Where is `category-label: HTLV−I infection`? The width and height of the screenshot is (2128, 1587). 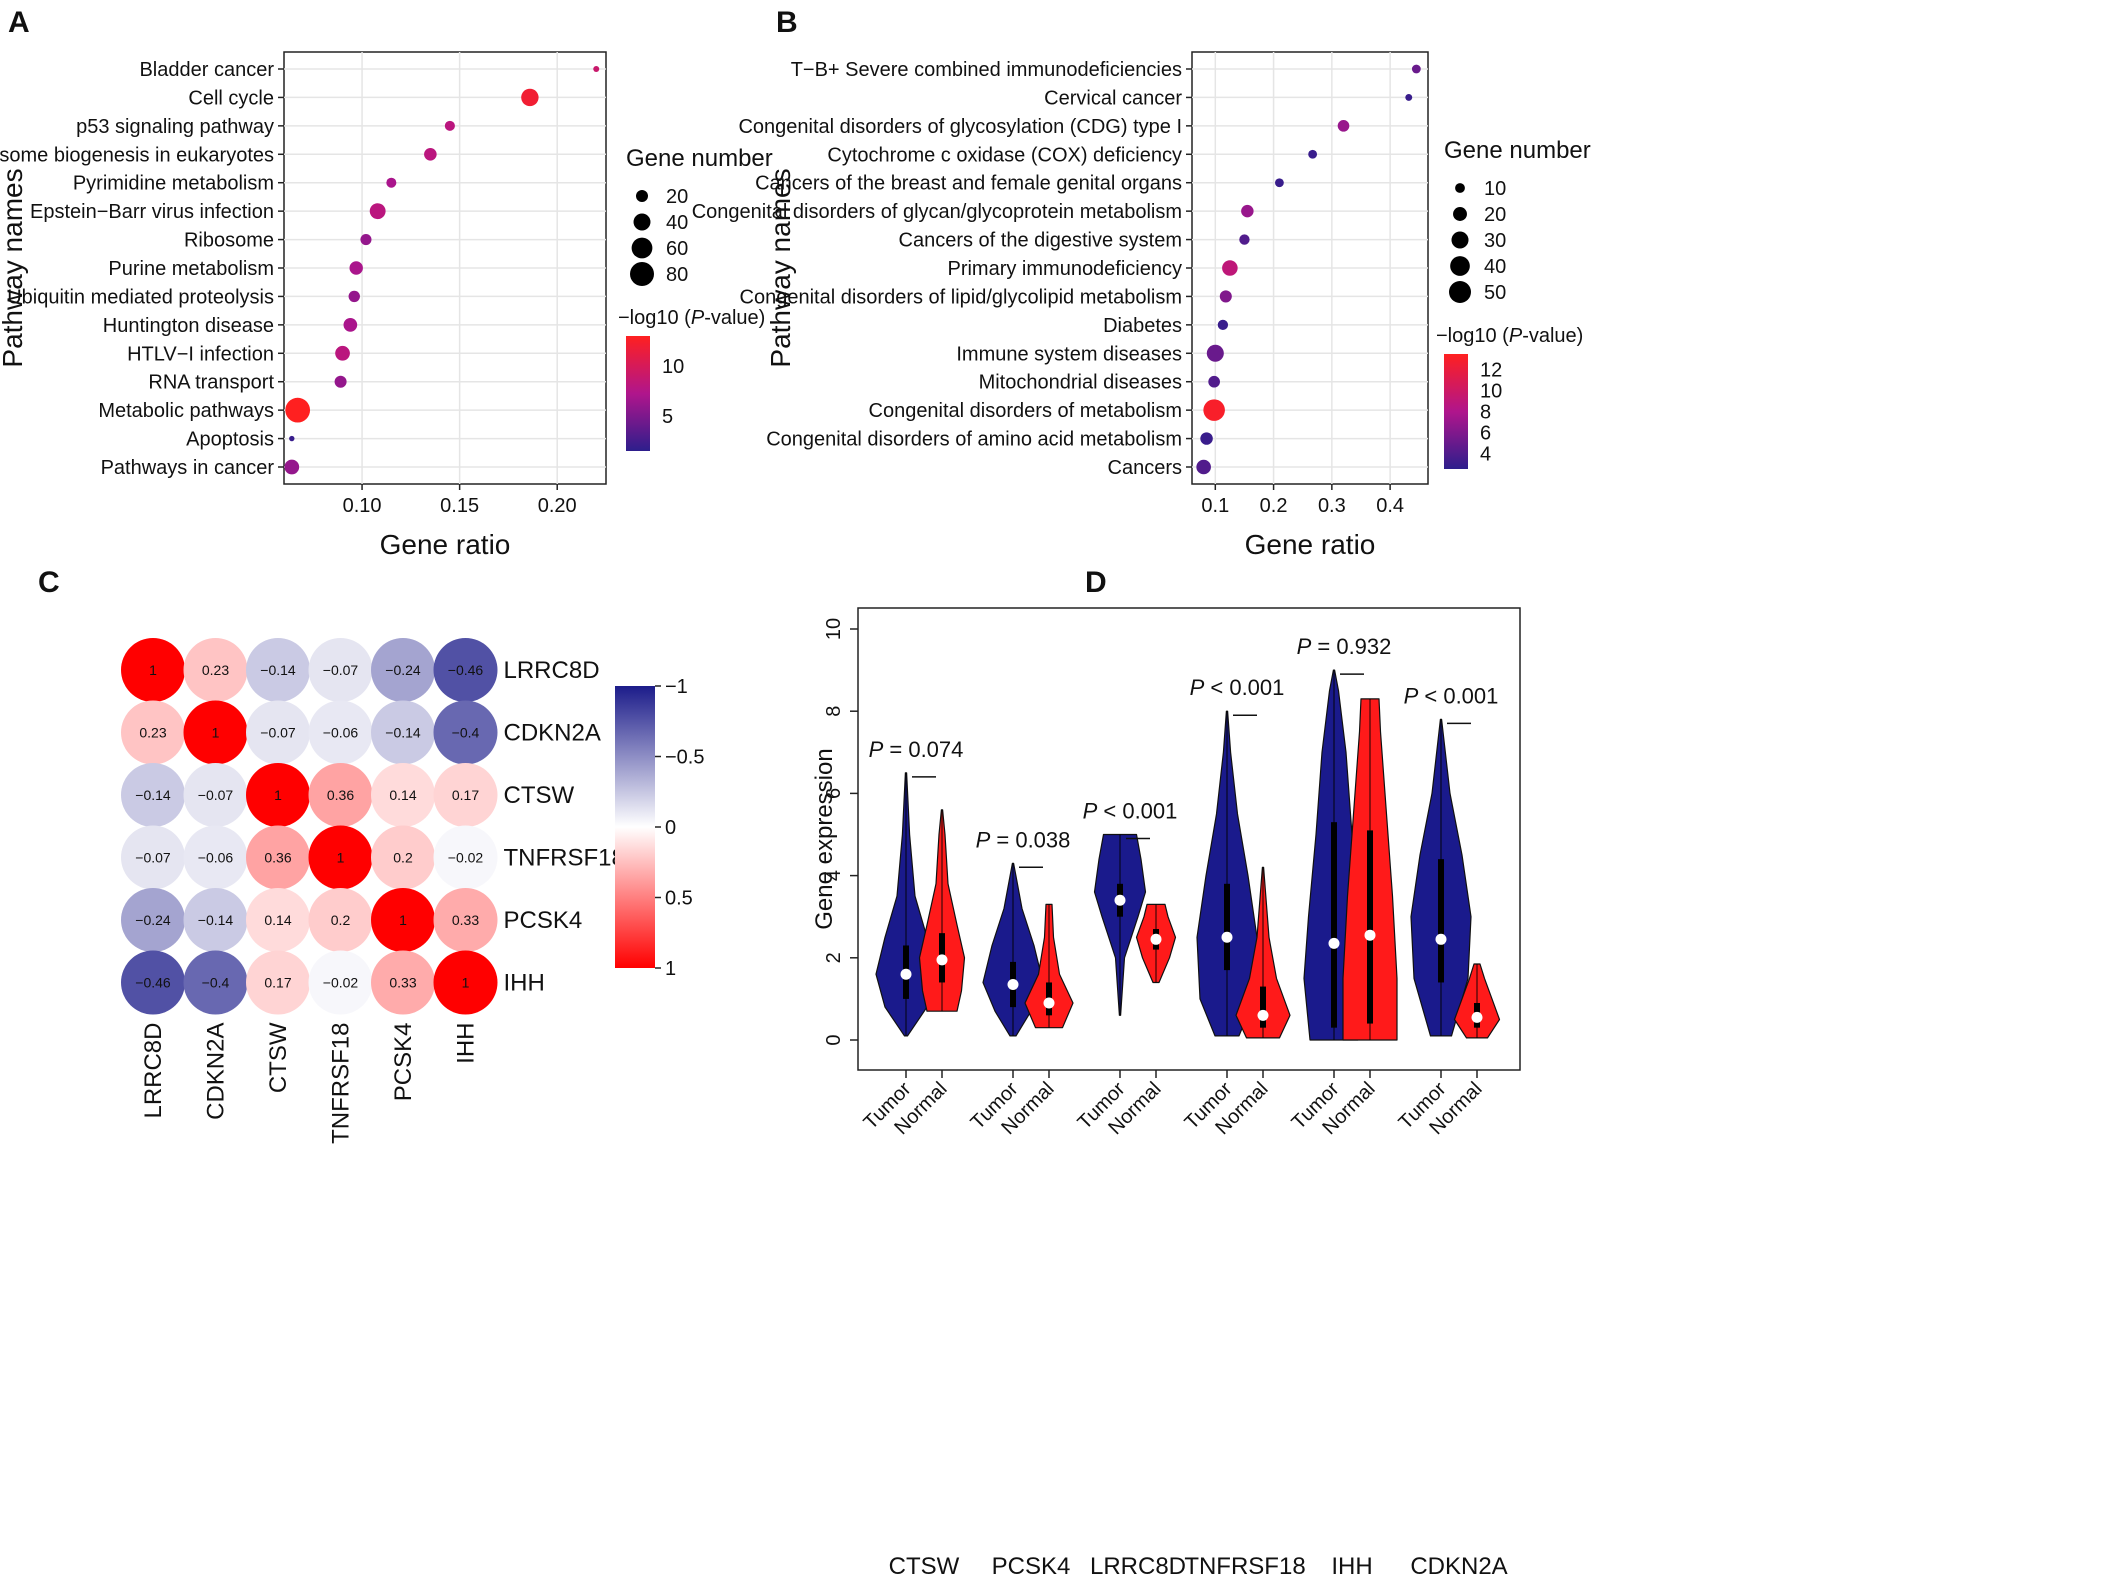 category-label: HTLV−I infection is located at coordinates (200, 354).